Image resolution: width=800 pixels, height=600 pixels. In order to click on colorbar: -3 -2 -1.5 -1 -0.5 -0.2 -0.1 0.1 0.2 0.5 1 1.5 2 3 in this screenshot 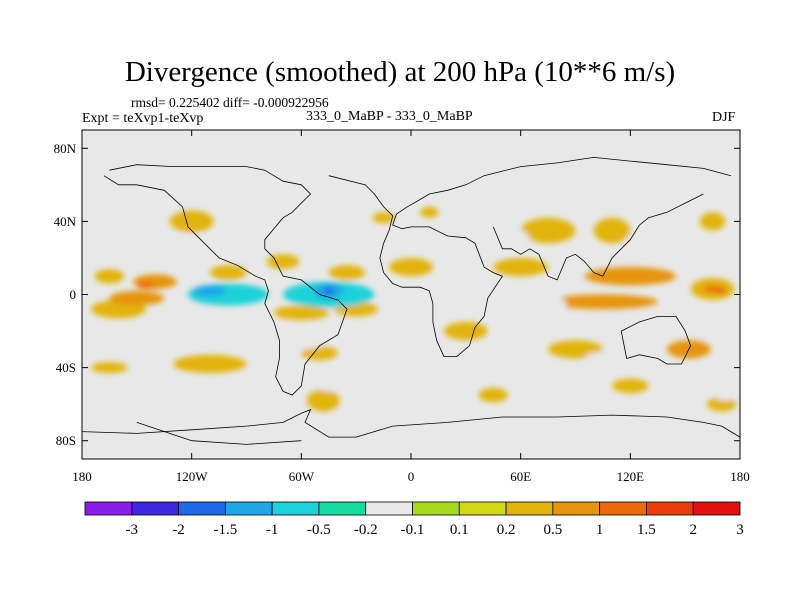, I will do `click(414, 519)`.